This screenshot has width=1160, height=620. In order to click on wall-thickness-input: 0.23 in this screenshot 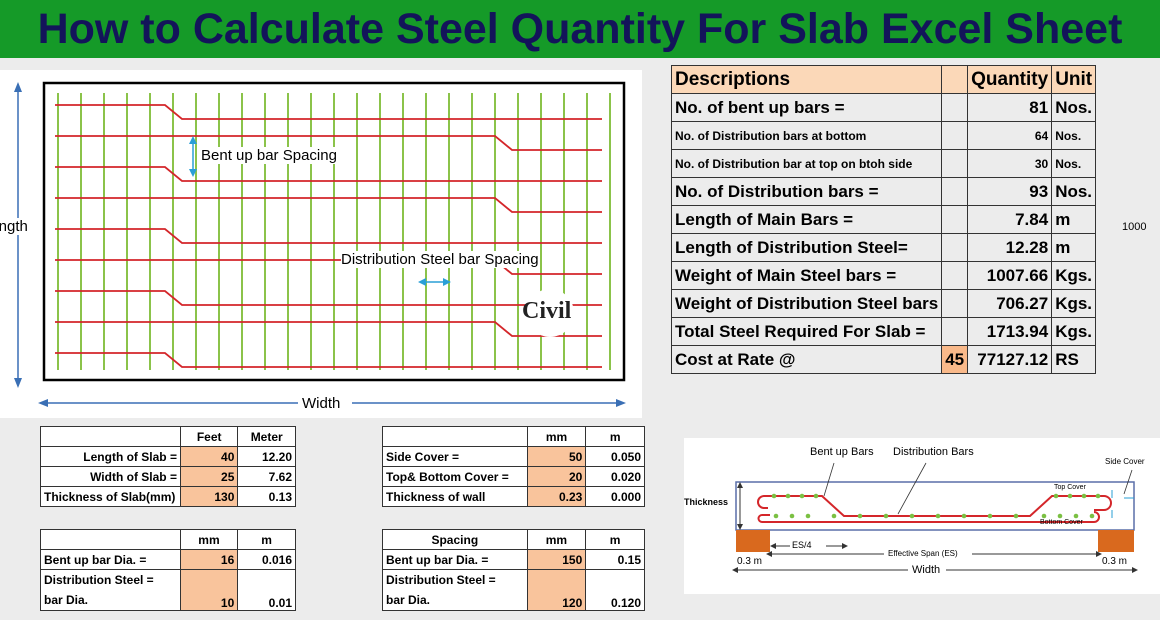, I will do `click(556, 496)`.